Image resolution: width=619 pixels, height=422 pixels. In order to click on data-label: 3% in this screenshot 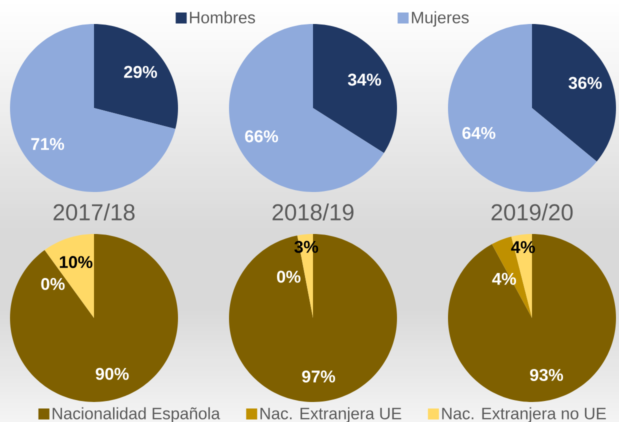, I will do `click(306, 246)`.